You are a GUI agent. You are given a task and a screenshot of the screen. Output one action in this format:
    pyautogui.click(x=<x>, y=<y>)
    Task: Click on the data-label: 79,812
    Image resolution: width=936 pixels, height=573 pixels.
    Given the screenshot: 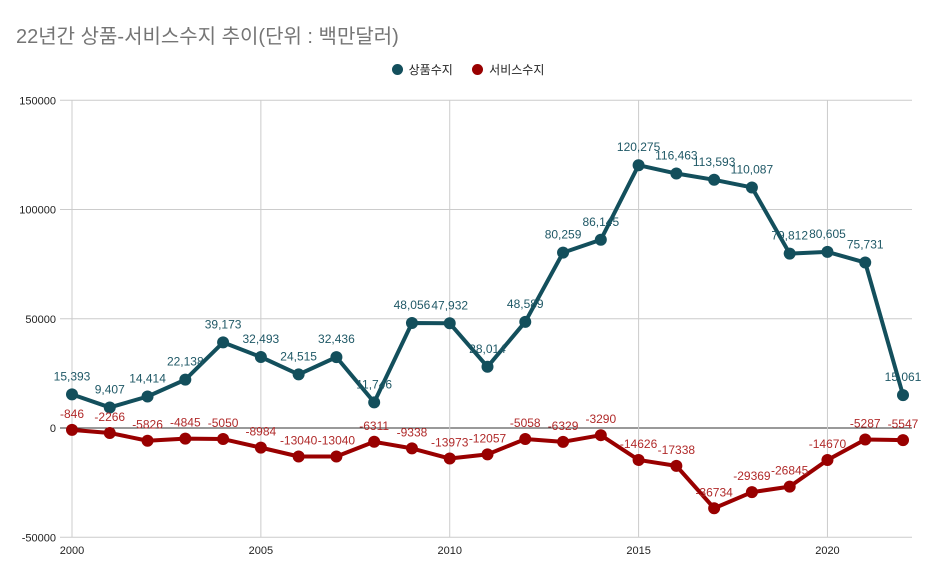 What is the action you would take?
    pyautogui.click(x=789, y=236)
    